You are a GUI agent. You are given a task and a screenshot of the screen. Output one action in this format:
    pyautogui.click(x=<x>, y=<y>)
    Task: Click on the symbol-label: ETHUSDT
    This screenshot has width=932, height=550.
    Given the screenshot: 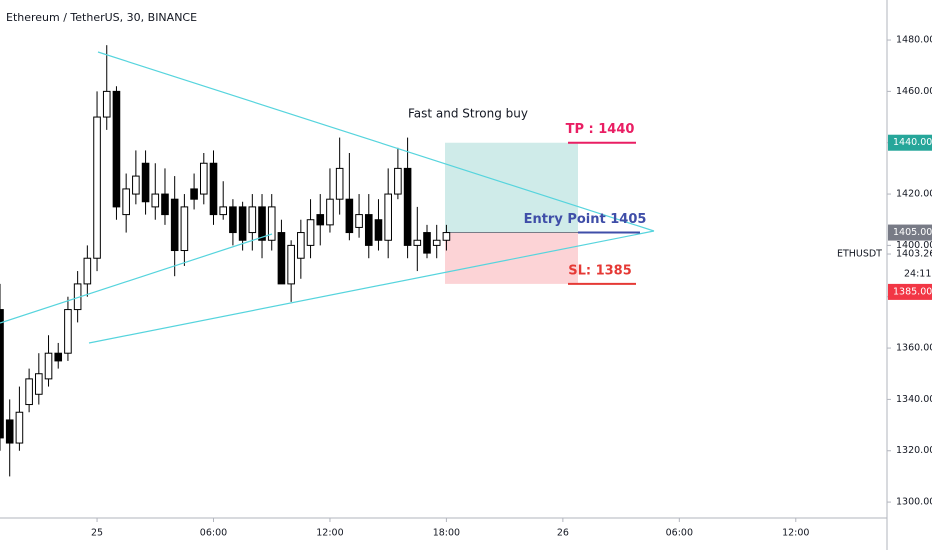 What is the action you would take?
    pyautogui.click(x=859, y=254)
    